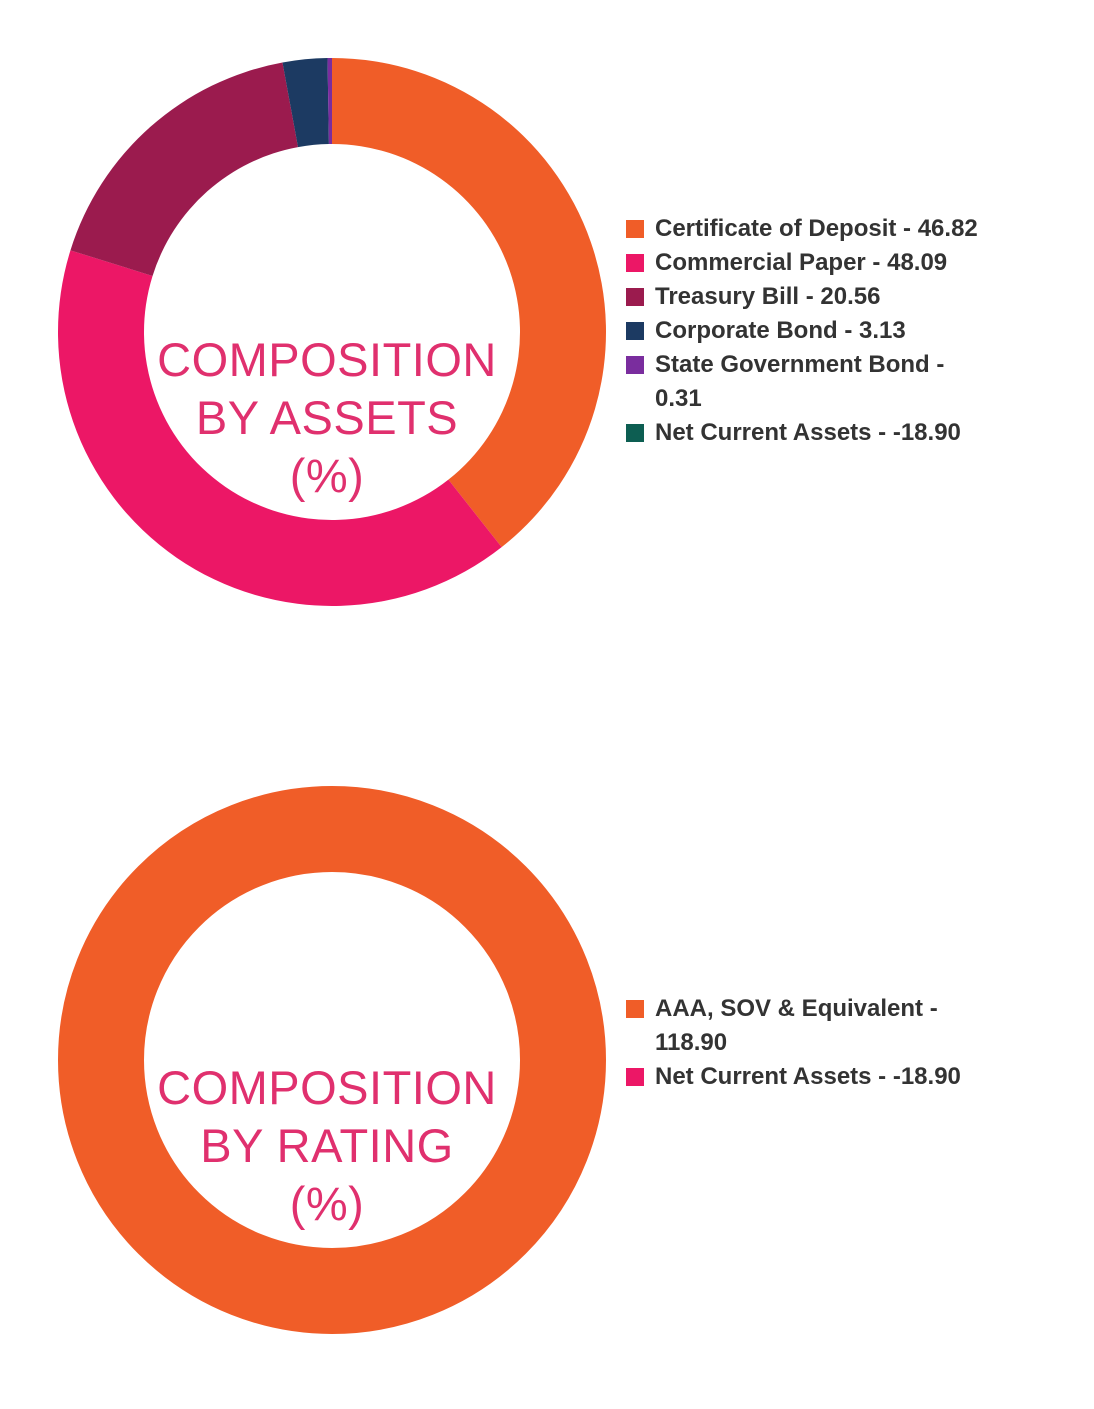 This screenshot has width=1094, height=1409. Describe the element at coordinates (800, 381) in the screenshot. I see `legend-label: State Government Bond - 0.31` at that location.